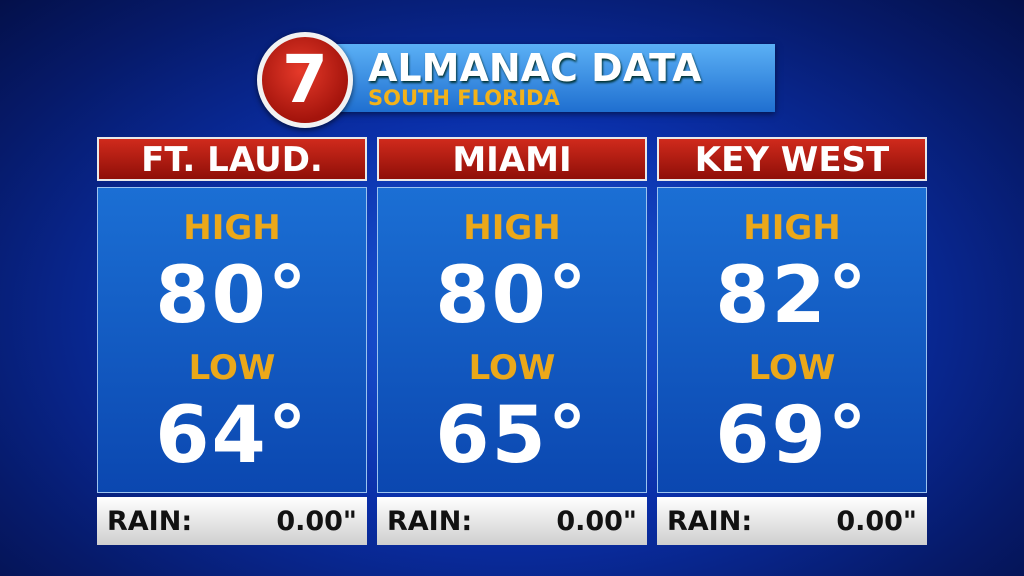 The height and width of the screenshot is (576, 1024). I want to click on high-value: 82°, so click(792, 296).